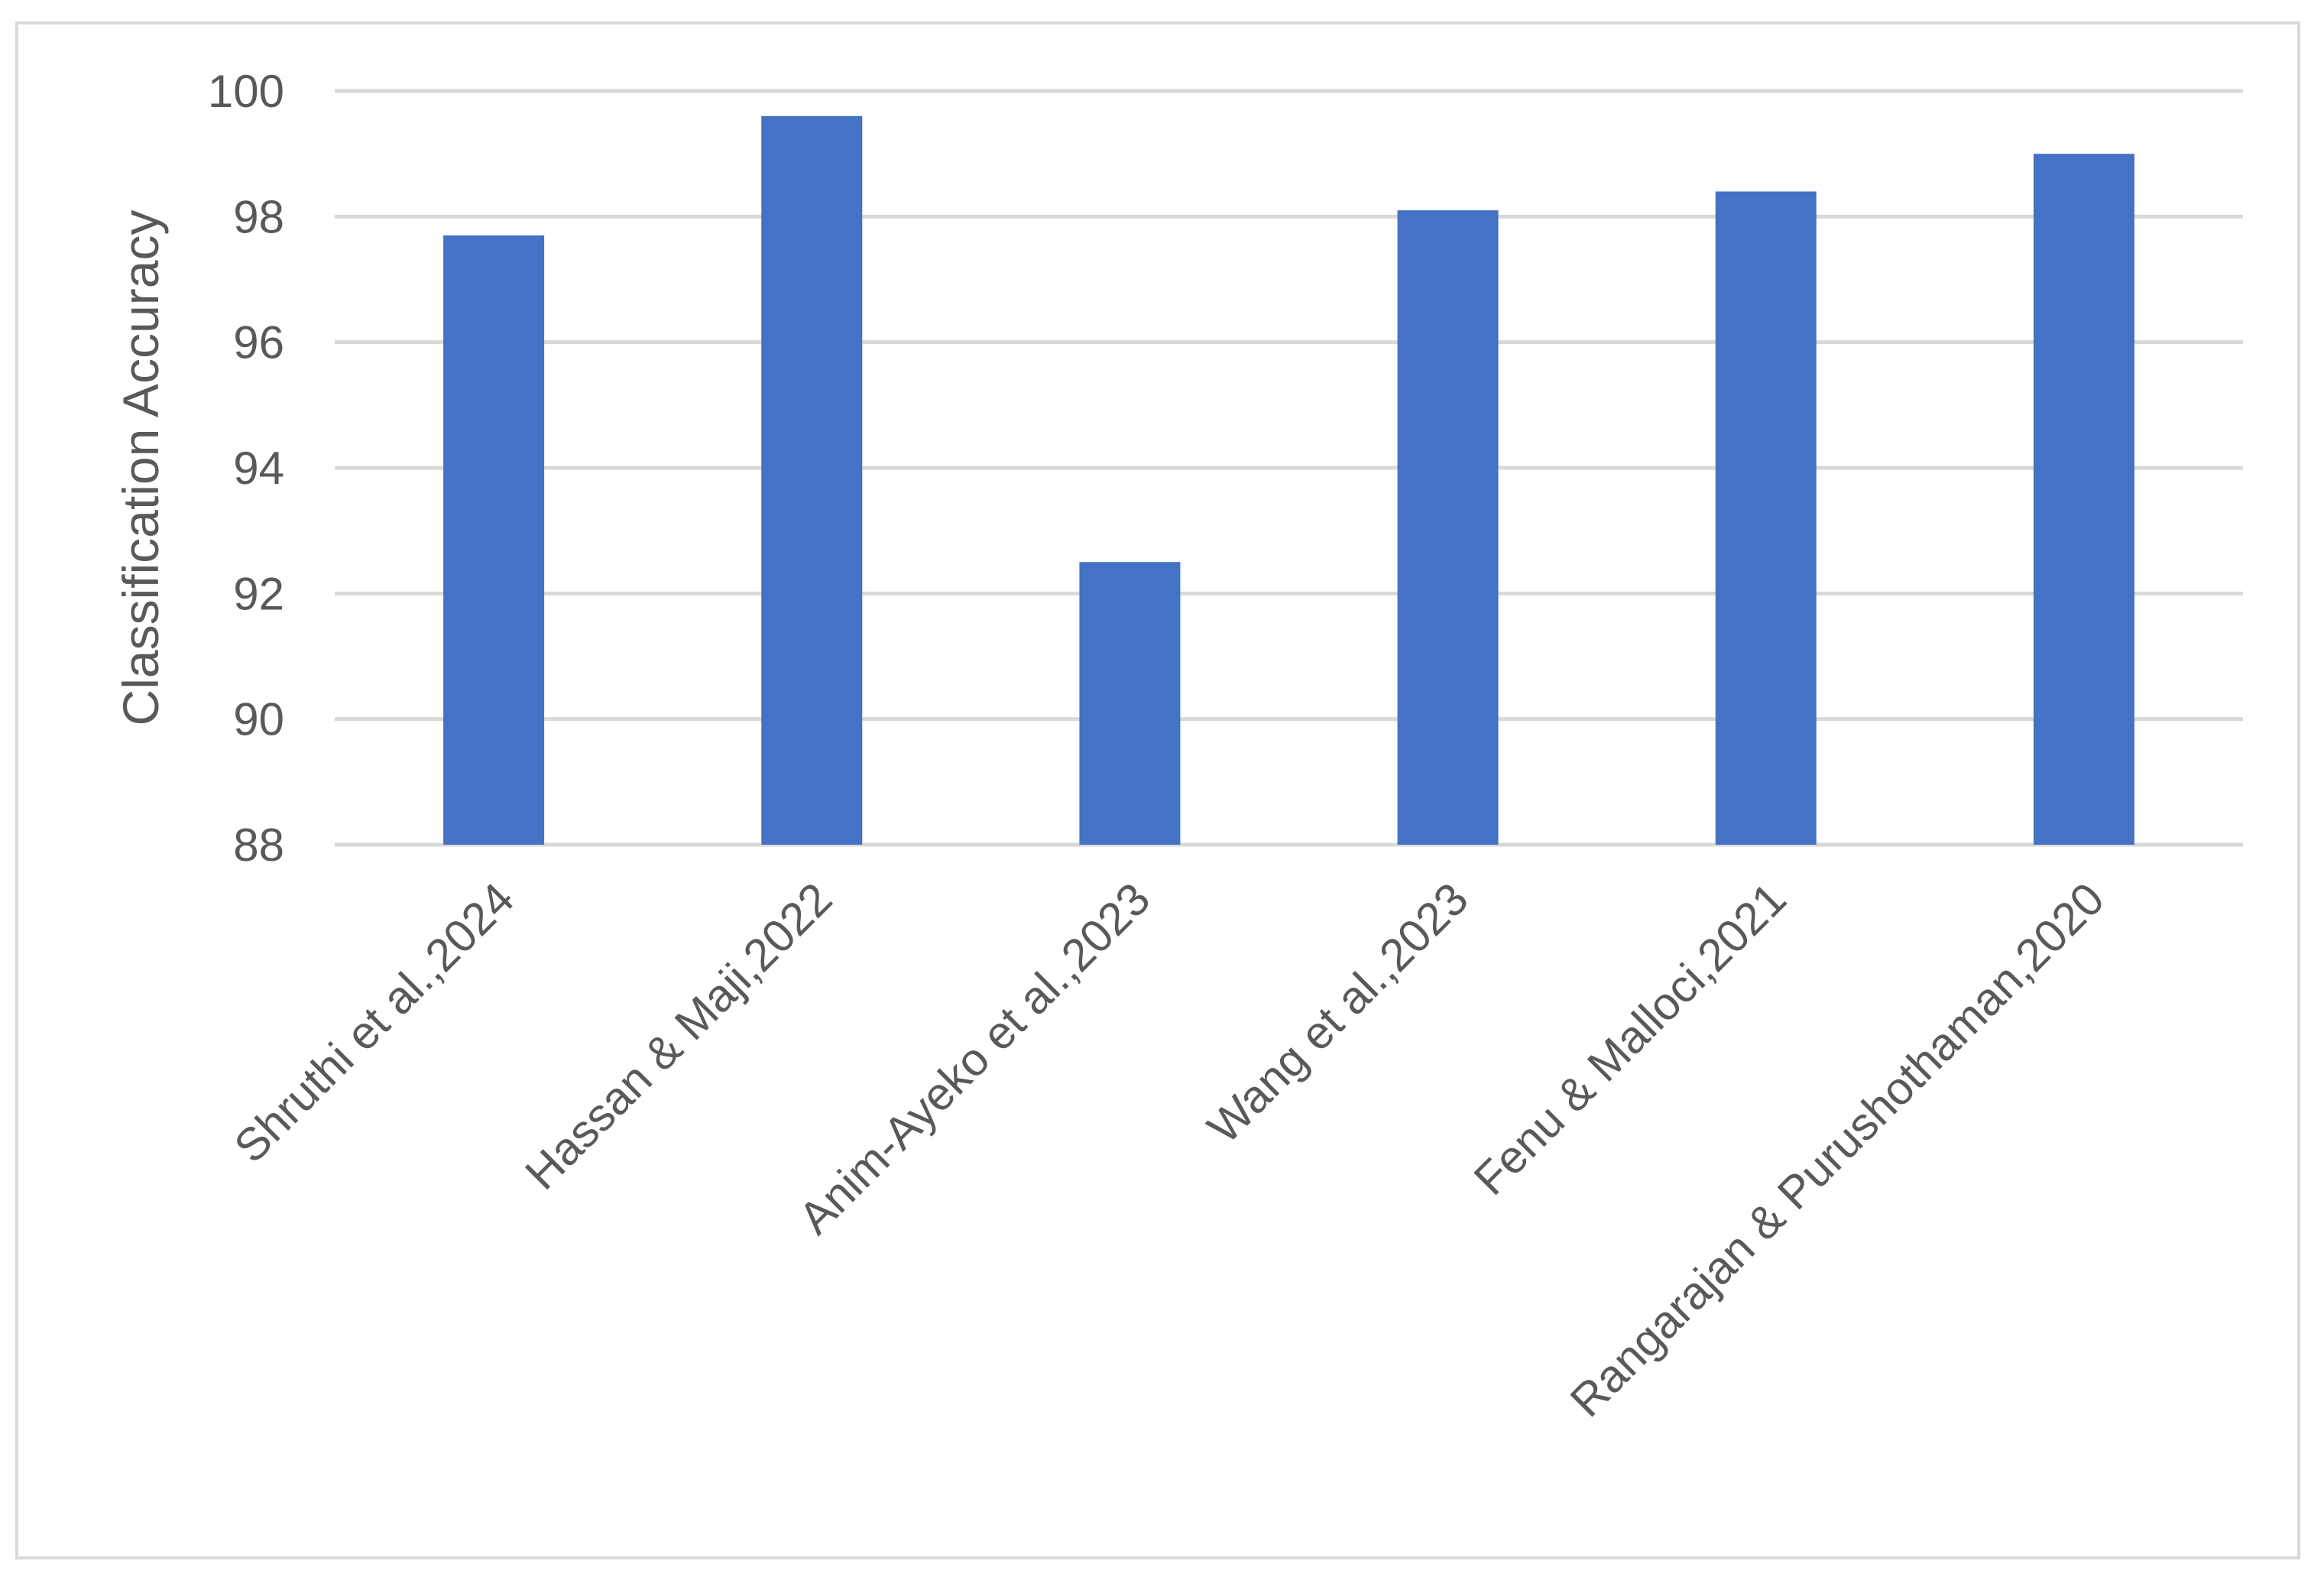 This screenshot has width=2324, height=1574. What do you see at coordinates (258, 719) in the screenshot?
I see `y-tick-label: 90` at bounding box center [258, 719].